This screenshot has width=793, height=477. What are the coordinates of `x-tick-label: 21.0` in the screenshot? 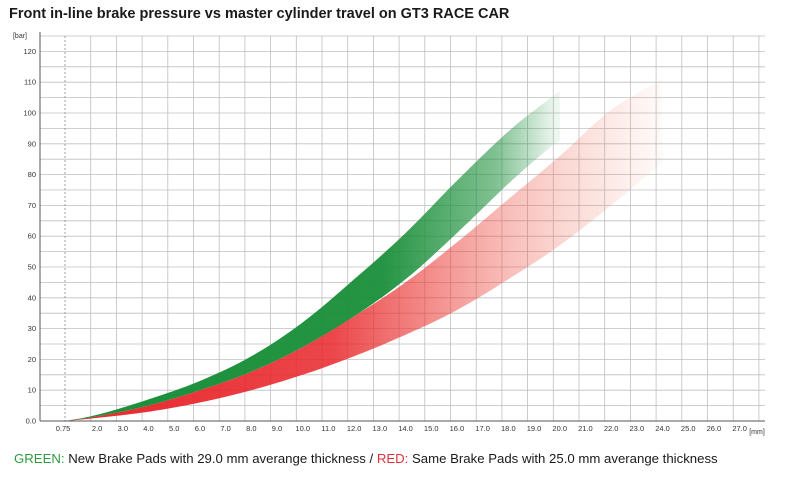 It's located at (585, 428).